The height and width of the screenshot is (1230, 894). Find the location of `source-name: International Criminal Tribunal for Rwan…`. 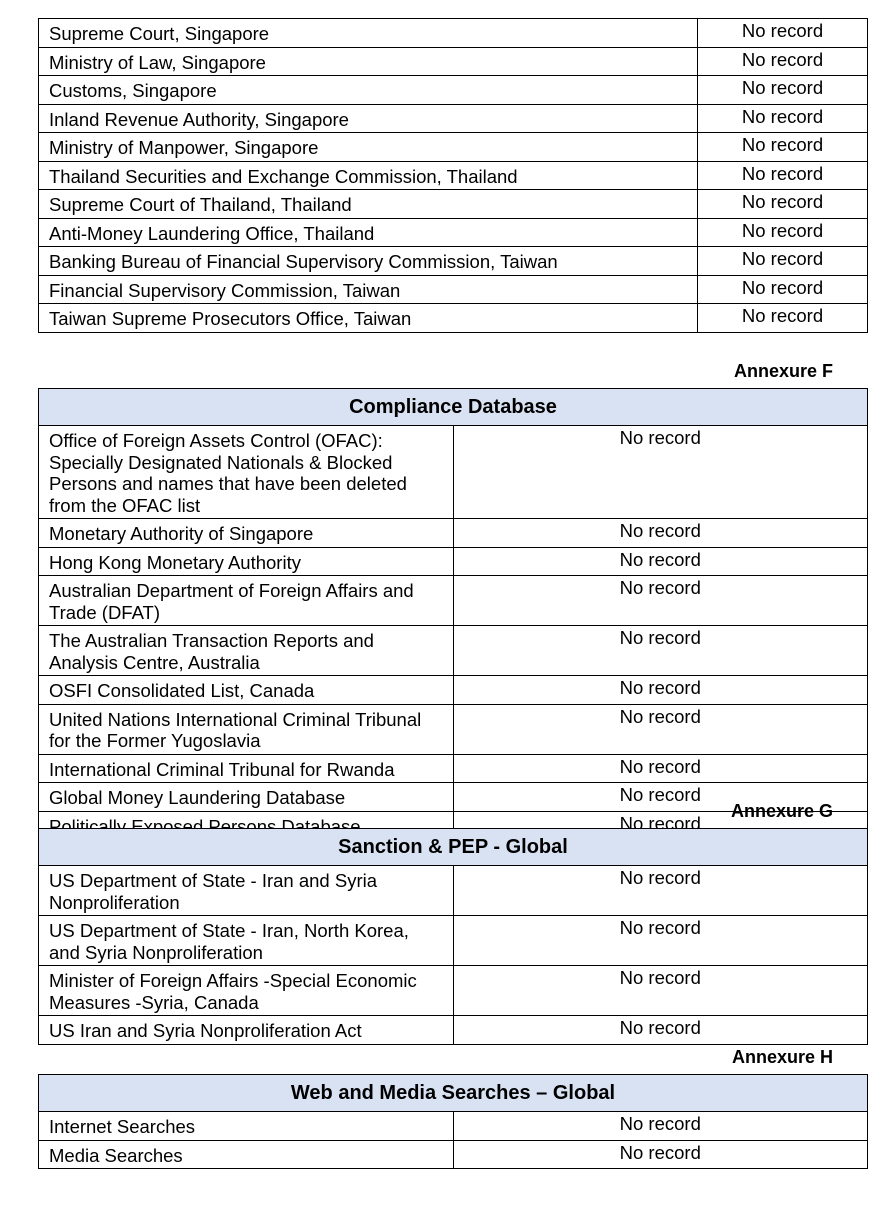

source-name: International Criminal Tribunal for Rwan… is located at coordinates (246, 768).